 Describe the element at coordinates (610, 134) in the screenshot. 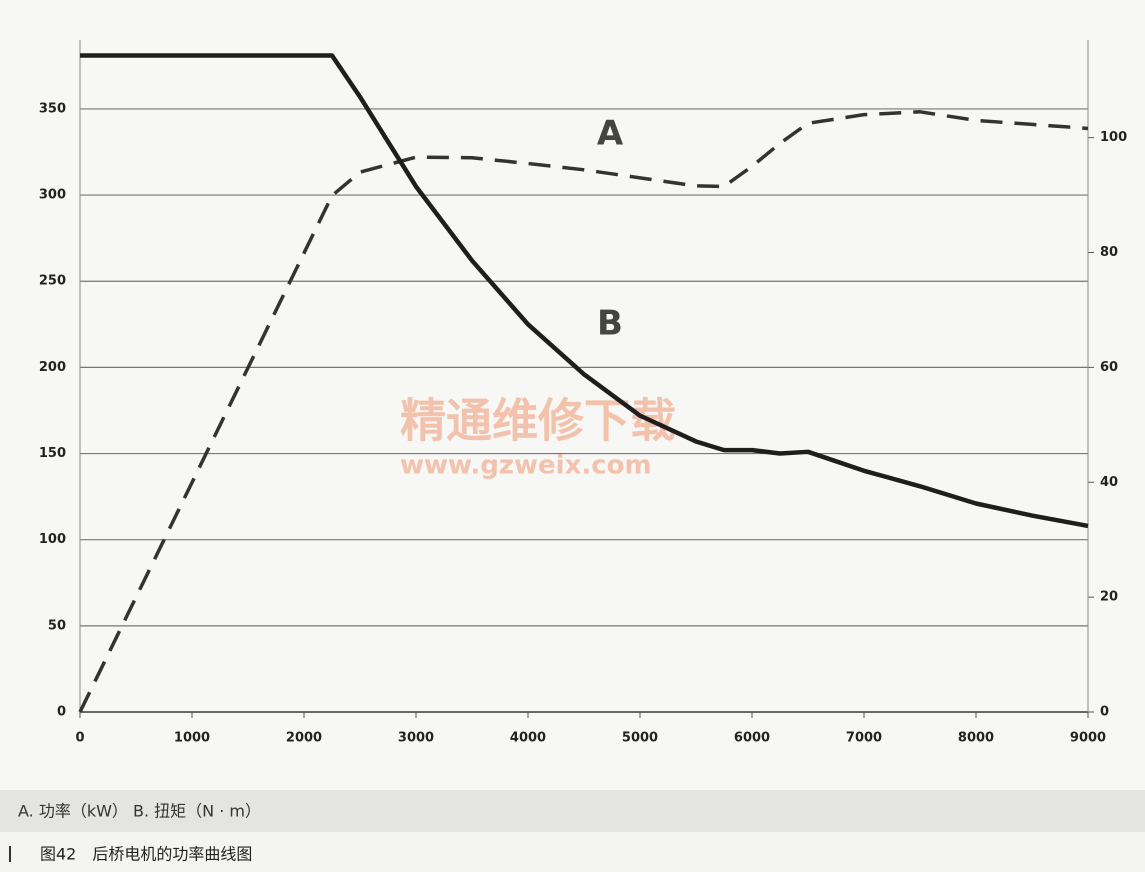

I see `series-label: A` at that location.